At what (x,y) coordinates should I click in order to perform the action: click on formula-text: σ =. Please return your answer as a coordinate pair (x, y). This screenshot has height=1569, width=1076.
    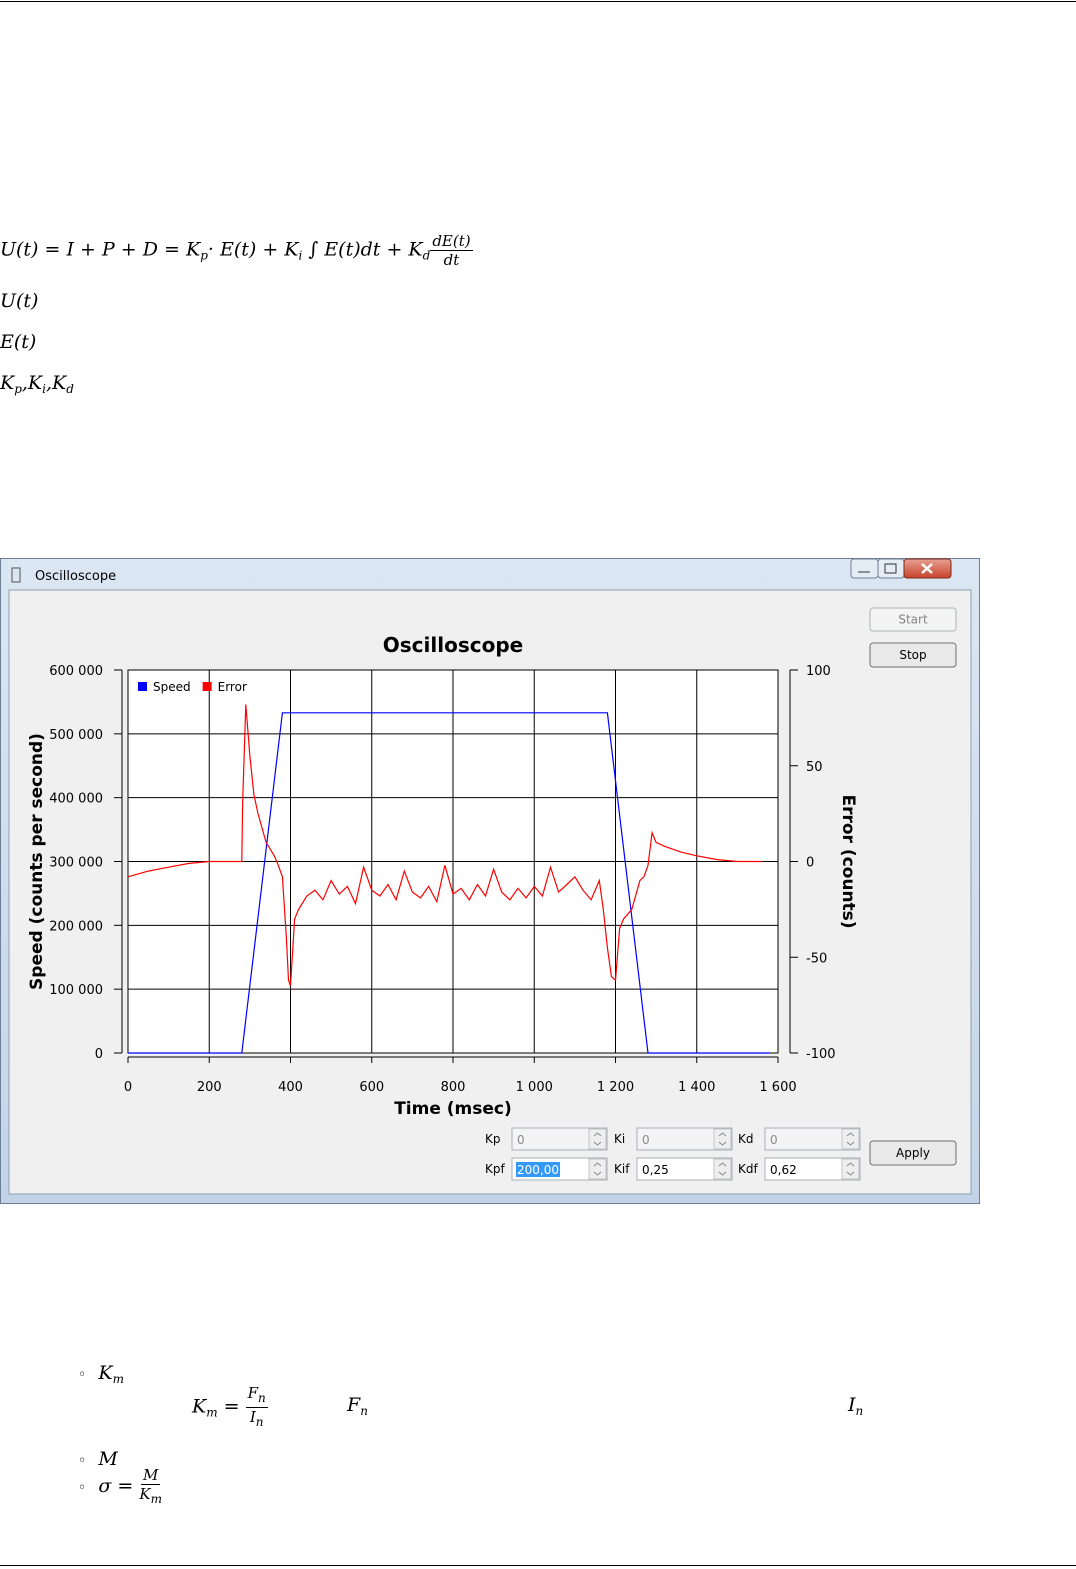
    Looking at the image, I should click on (116, 1486).